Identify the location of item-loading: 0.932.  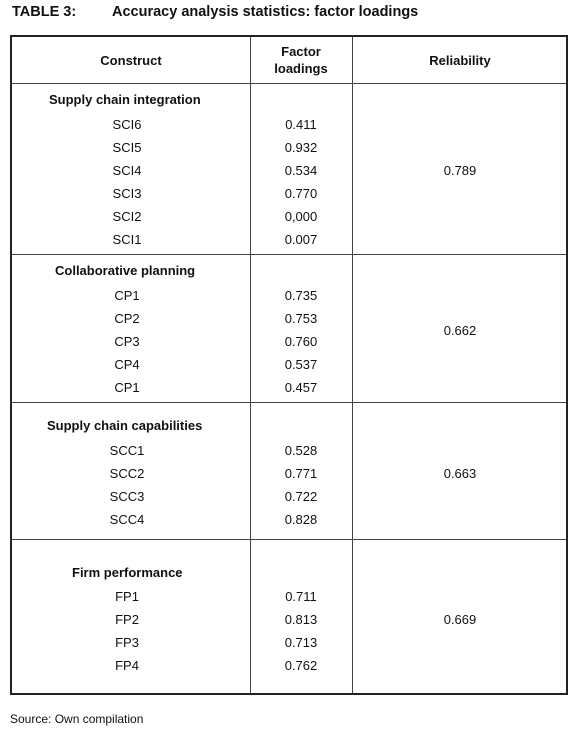
(301, 147).